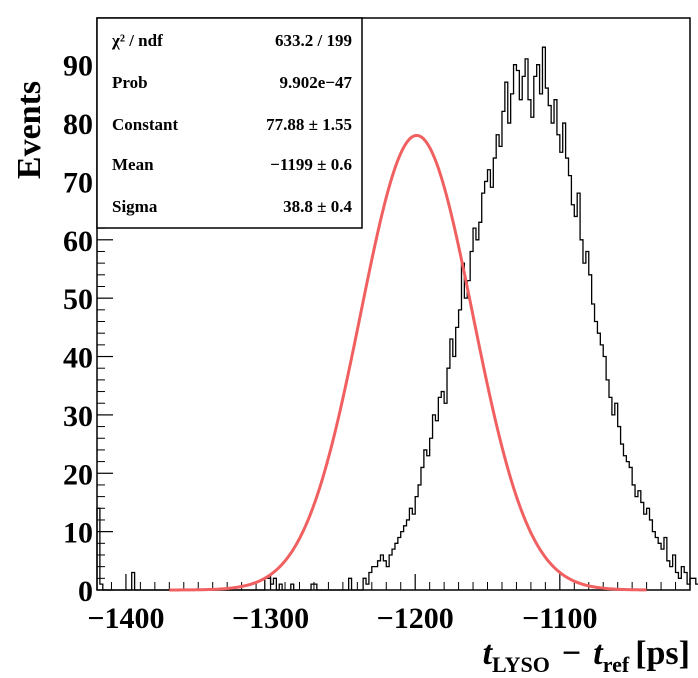 The height and width of the screenshot is (678, 698). I want to click on stat-chi2-value: 633.2 / 199, so click(313, 40).